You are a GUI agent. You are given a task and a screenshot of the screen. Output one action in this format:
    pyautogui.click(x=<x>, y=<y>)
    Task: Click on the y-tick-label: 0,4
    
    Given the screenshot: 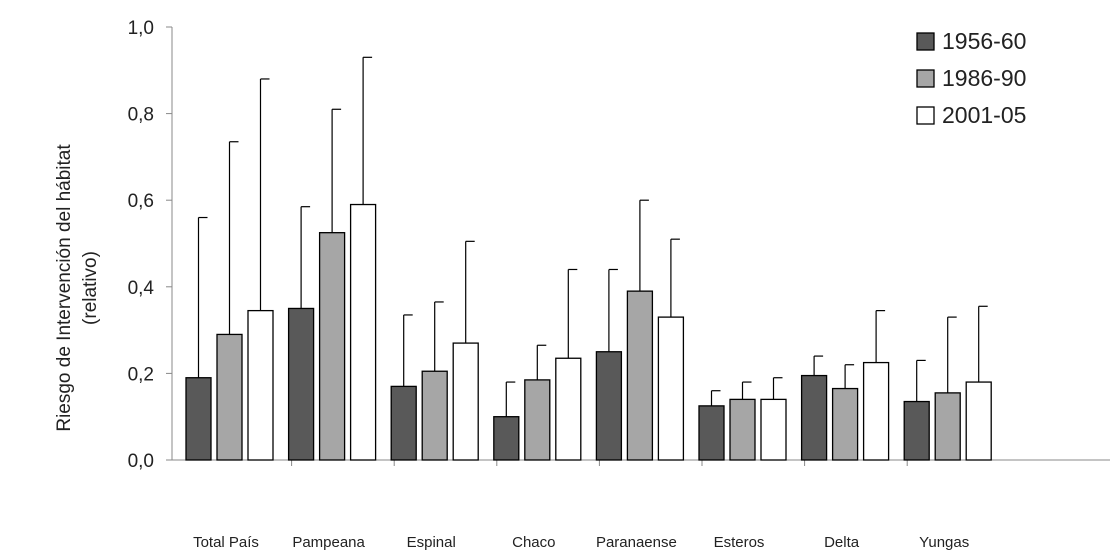 What is the action you would take?
    pyautogui.click(x=141, y=288)
    